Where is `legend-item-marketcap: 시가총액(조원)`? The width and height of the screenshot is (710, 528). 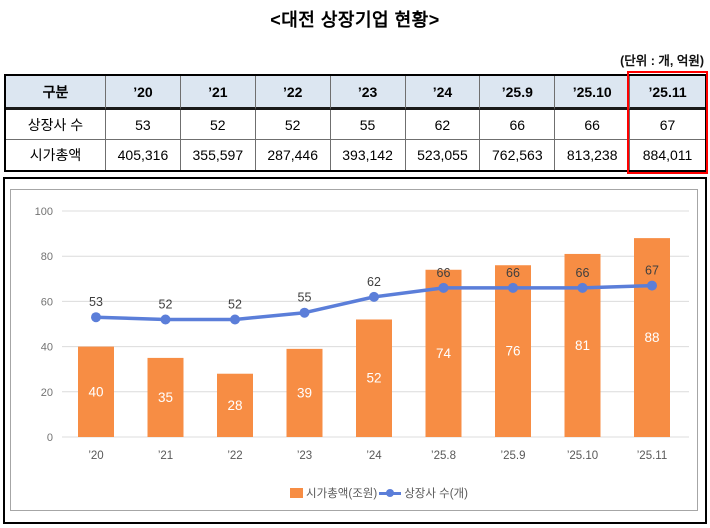
legend-item-marketcap: 시가총액(조원) is located at coordinates (333, 493).